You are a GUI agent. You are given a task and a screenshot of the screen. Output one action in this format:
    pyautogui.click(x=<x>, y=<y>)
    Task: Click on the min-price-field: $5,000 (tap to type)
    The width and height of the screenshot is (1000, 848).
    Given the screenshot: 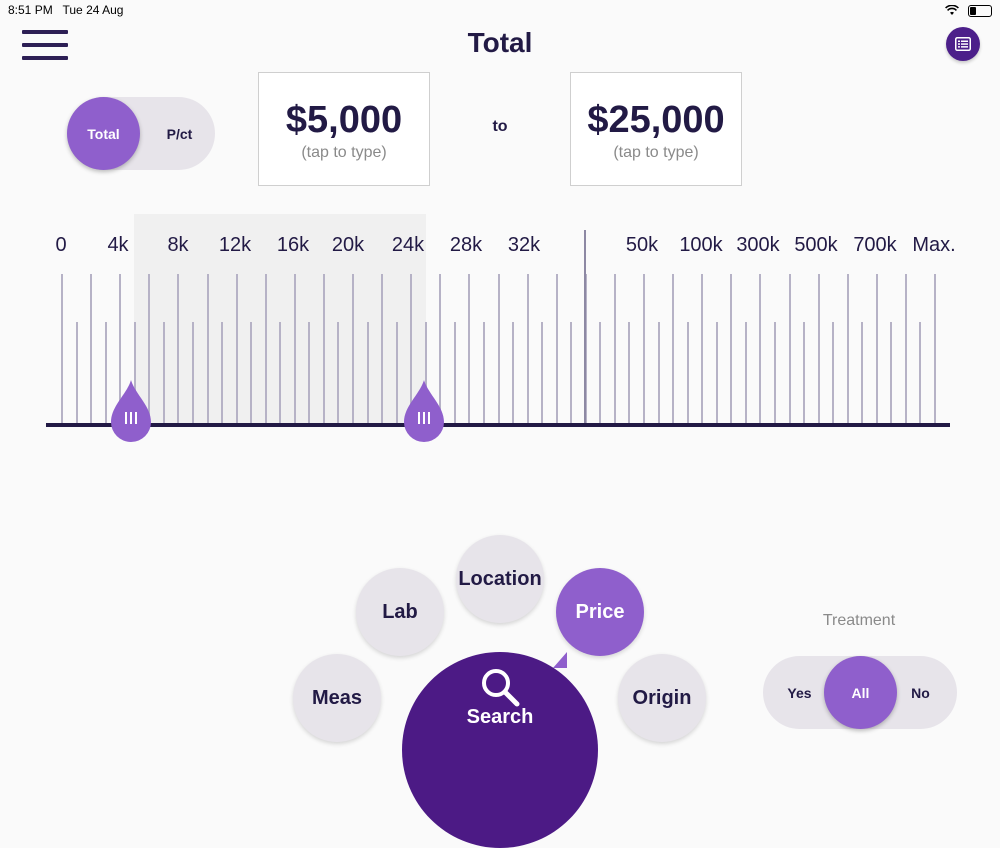 What is the action you would take?
    pyautogui.click(x=344, y=129)
    